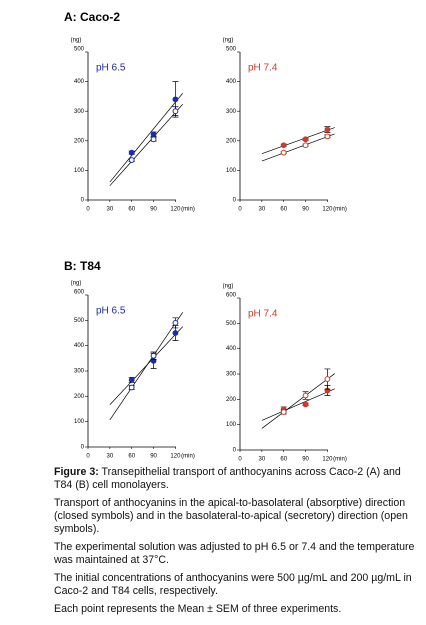  What do you see at coordinates (82, 266) in the screenshot?
I see `panel-title: B: T84` at bounding box center [82, 266].